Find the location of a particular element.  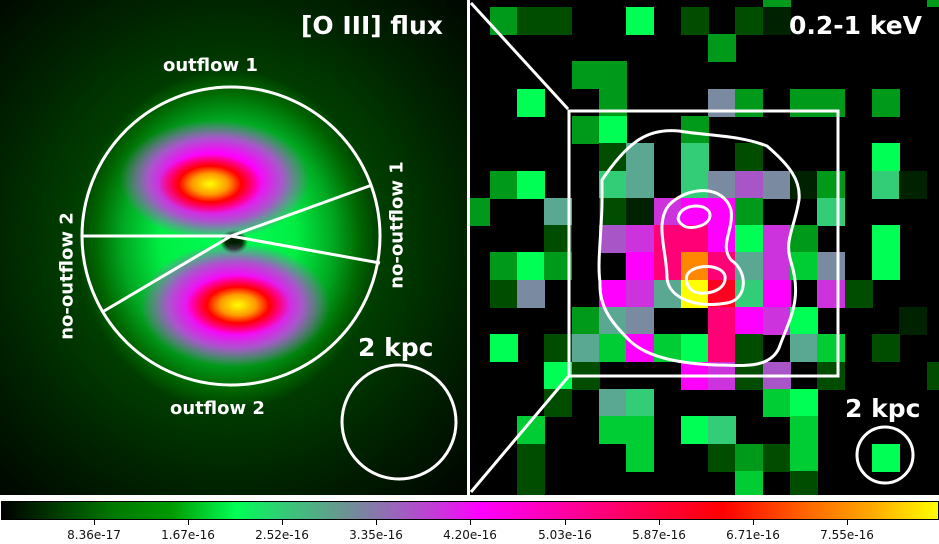

scale-label: 2 kpc is located at coordinates (883, 408).